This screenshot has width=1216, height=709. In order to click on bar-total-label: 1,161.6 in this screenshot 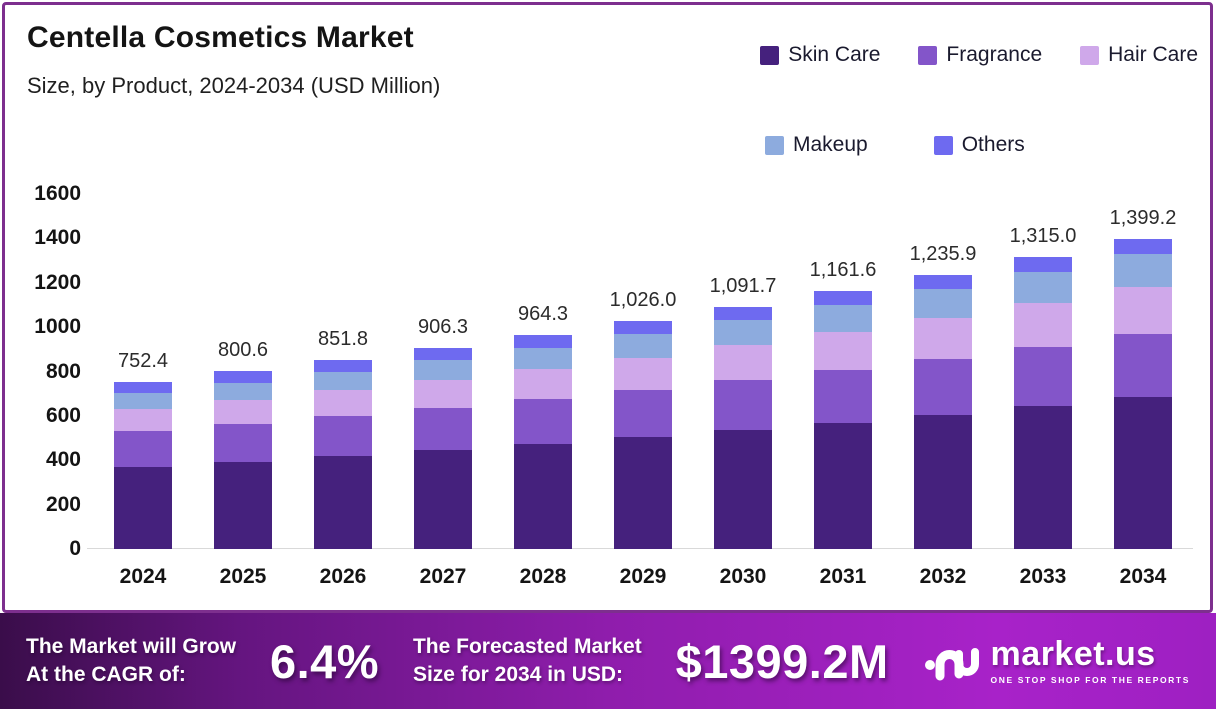, I will do `click(843, 270)`.